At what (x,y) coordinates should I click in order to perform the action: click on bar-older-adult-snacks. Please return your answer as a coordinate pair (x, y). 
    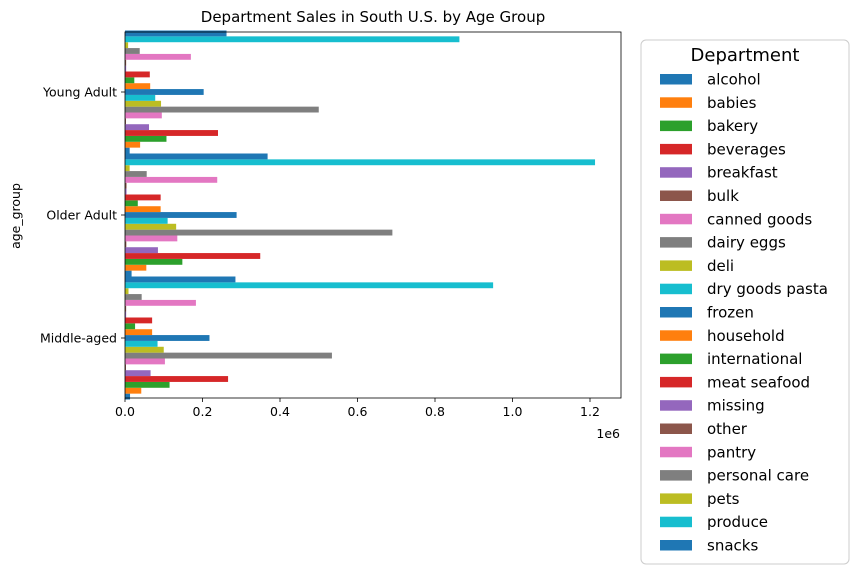
    Looking at the image, I should click on (196, 156).